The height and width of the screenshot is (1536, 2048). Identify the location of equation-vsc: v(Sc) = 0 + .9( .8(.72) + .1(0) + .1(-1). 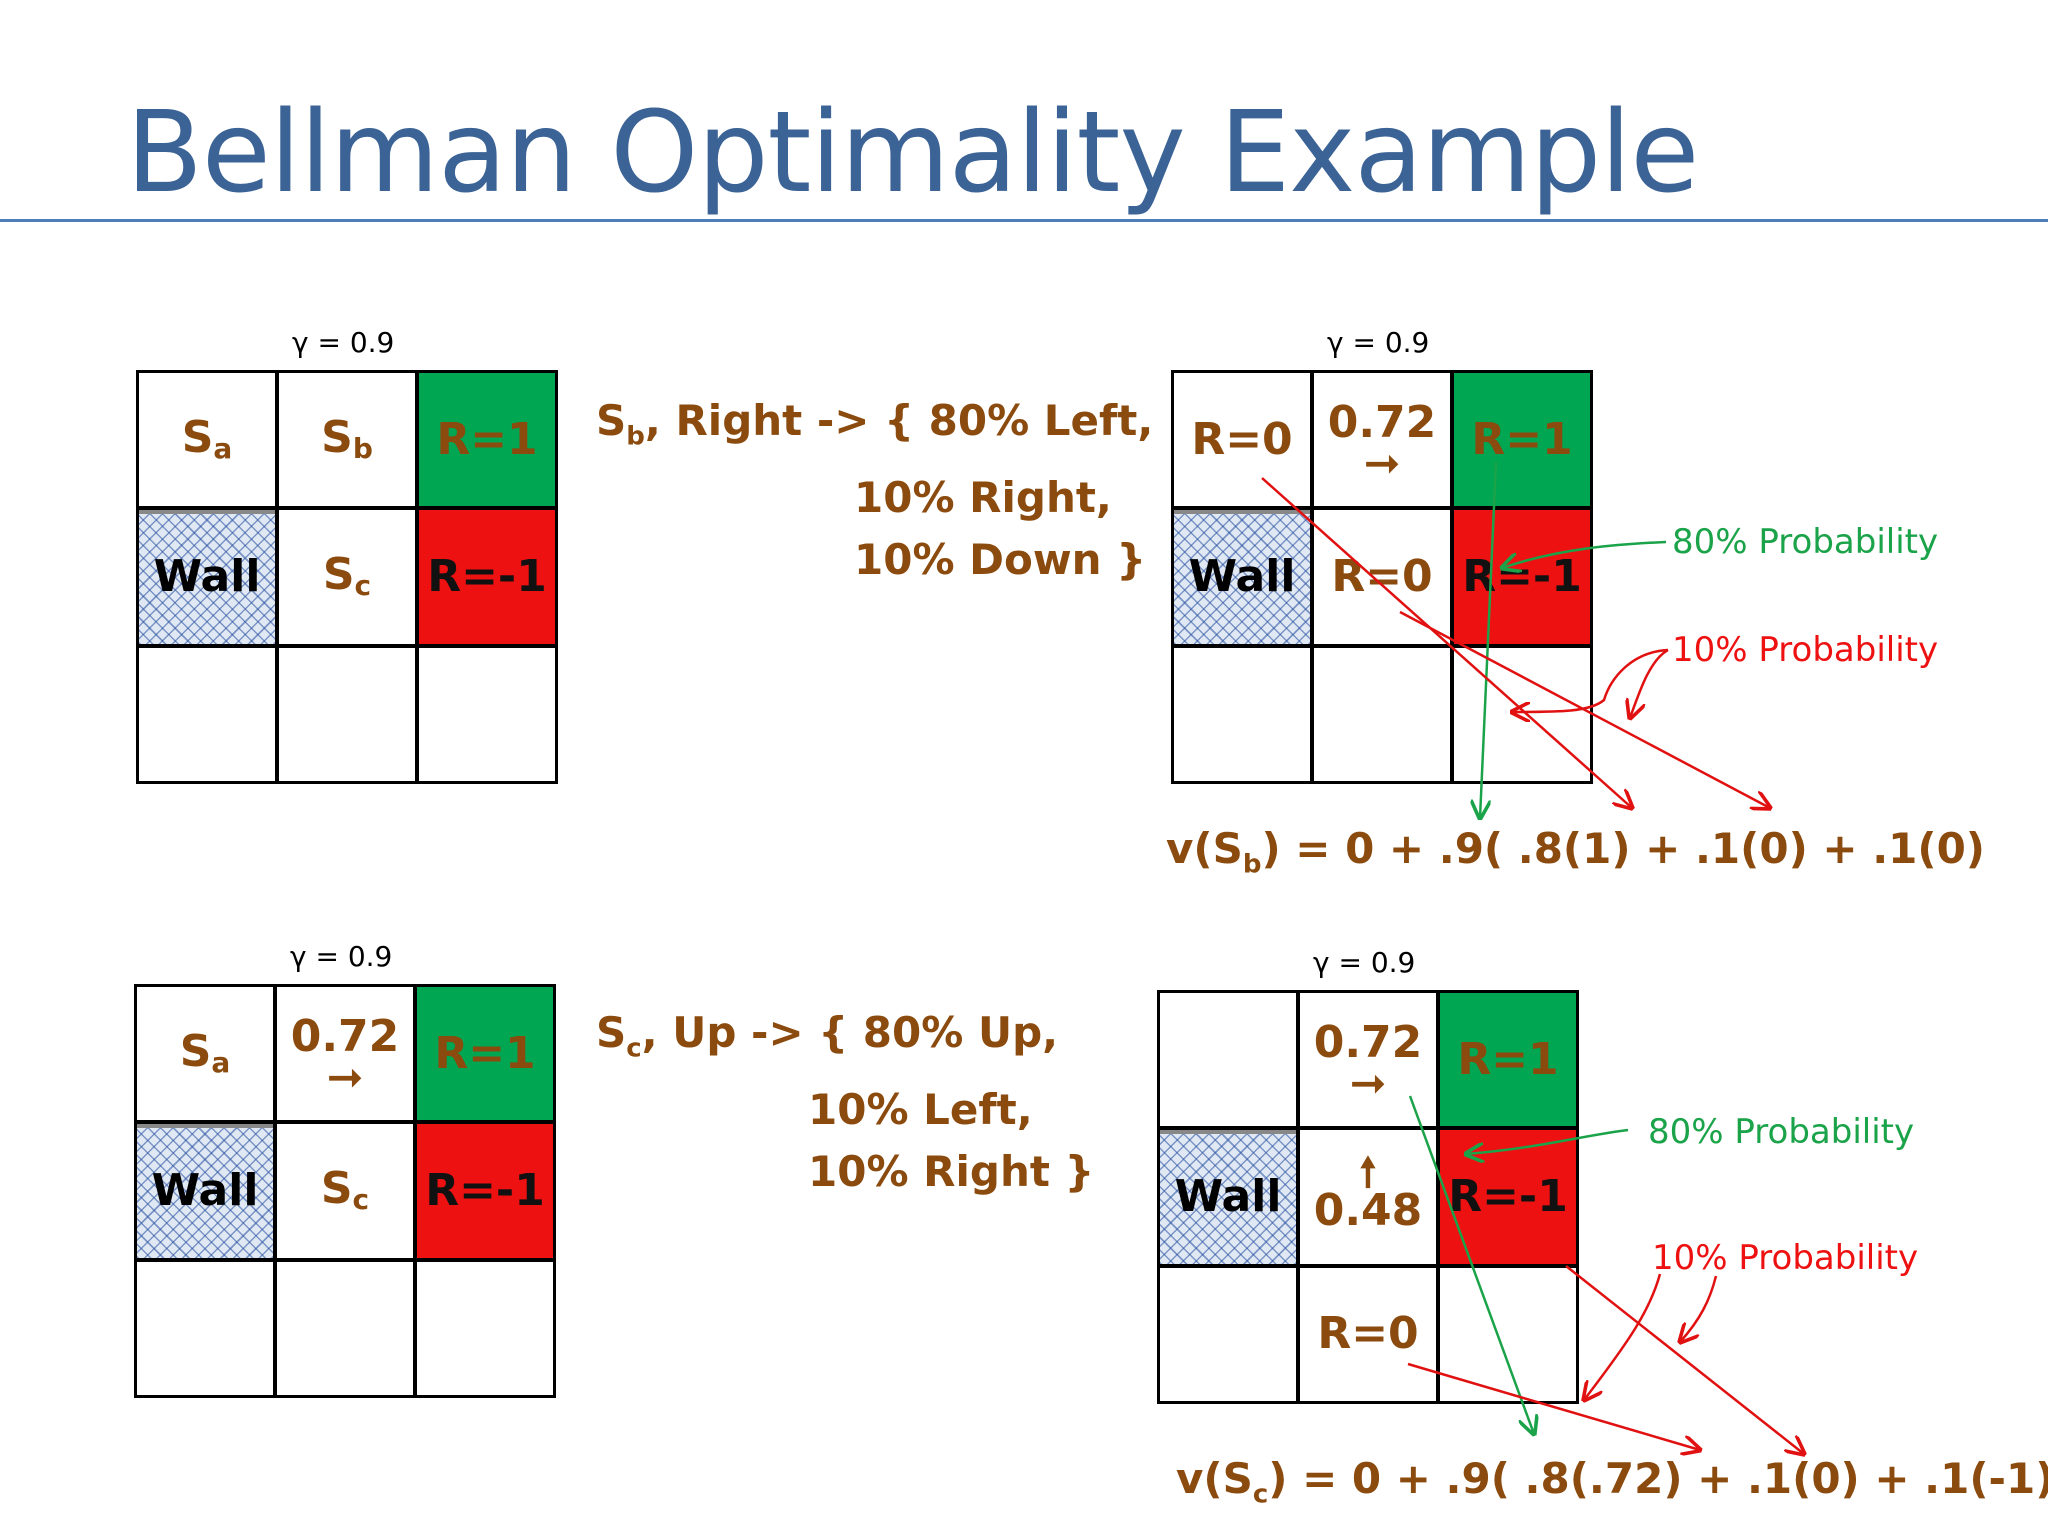
(1612, 1482).